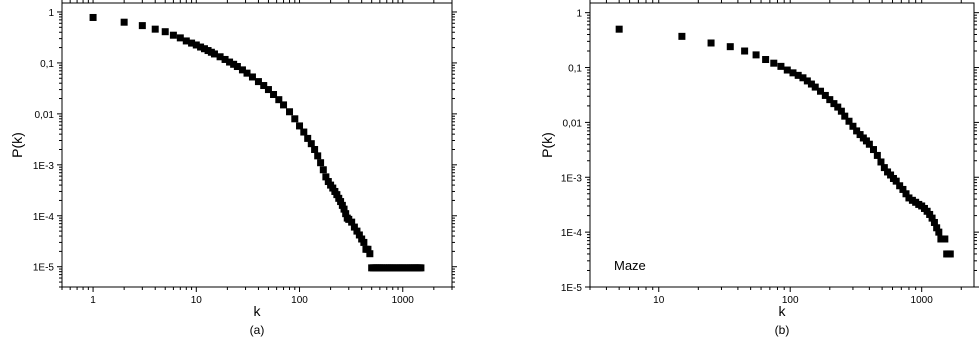 This screenshot has width=980, height=354. I want to click on y-axis-label: P(k), so click(547, 145).